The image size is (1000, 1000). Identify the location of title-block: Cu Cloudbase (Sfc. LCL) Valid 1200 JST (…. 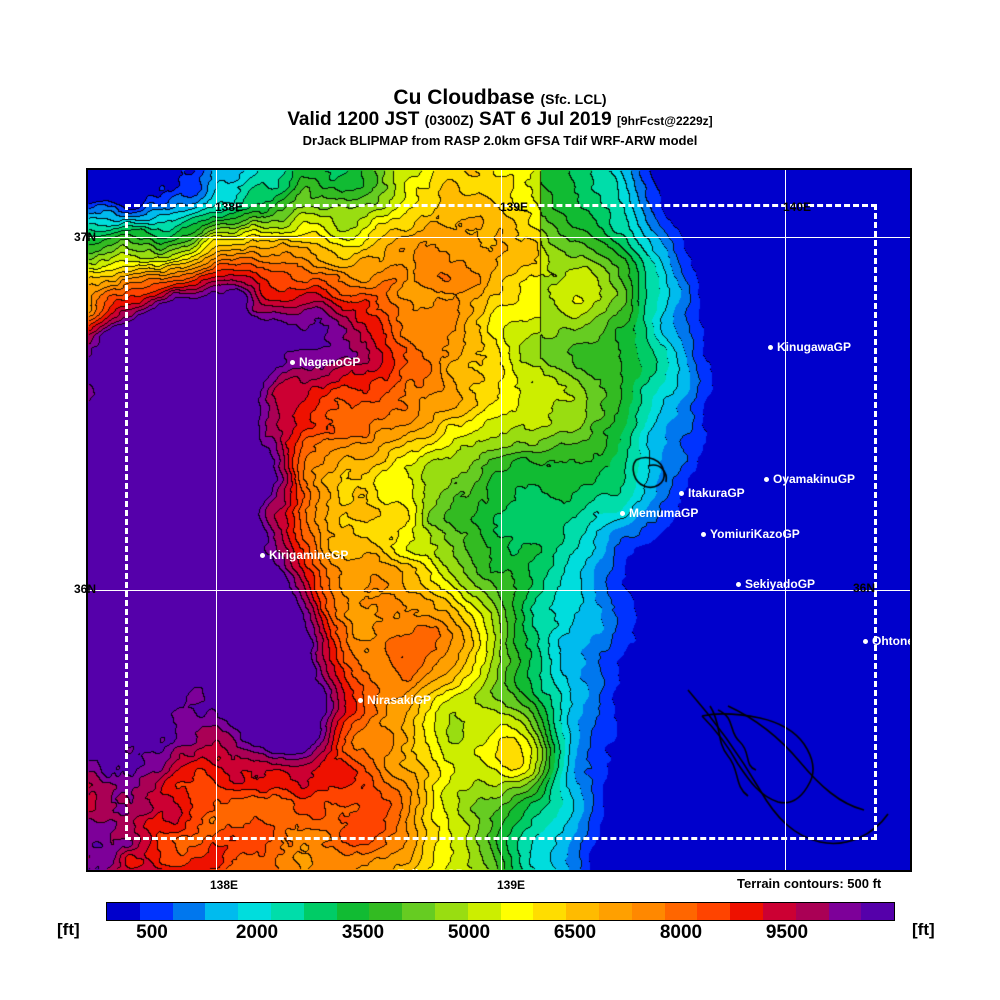
(500, 118).